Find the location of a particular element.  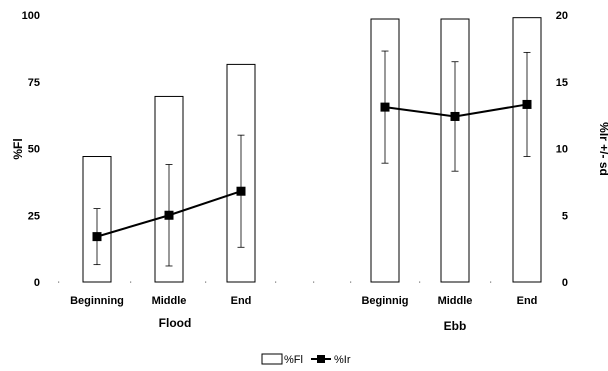

right-tick-label: 10 is located at coordinates (562, 150).